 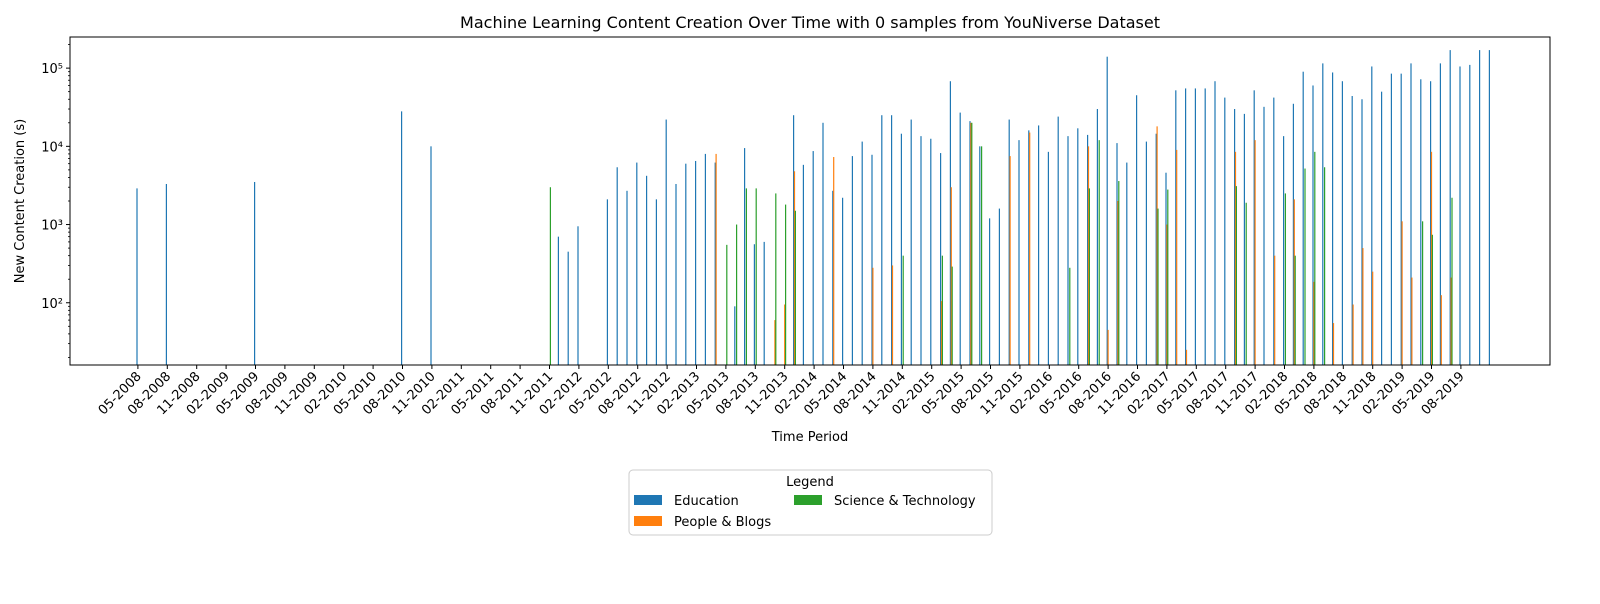 What do you see at coordinates (810, 482) in the screenshot?
I see `legend-title: Legend` at bounding box center [810, 482].